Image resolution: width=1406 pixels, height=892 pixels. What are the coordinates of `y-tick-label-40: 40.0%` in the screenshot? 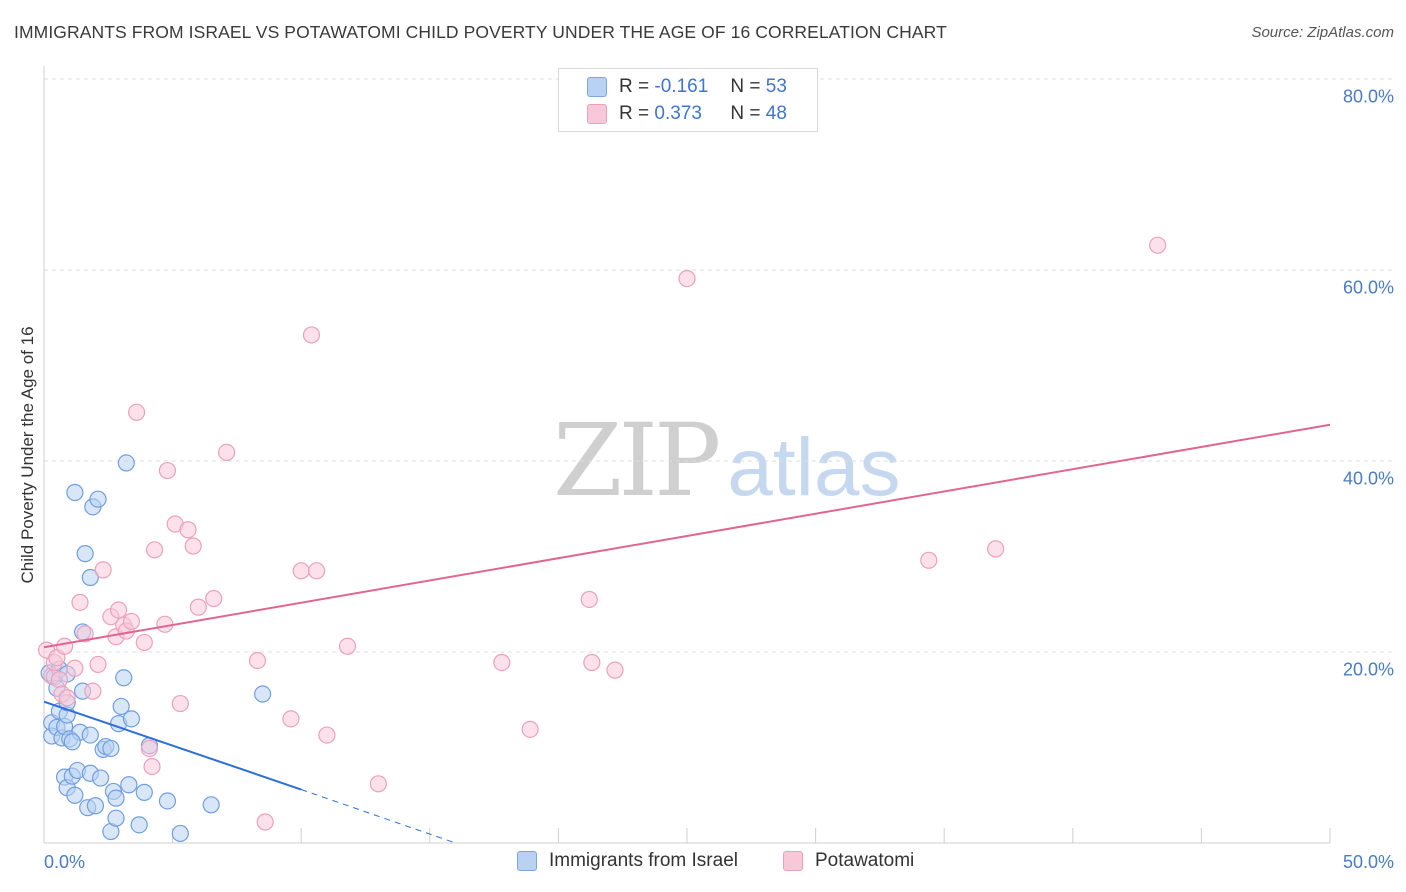 It's located at (1368, 478).